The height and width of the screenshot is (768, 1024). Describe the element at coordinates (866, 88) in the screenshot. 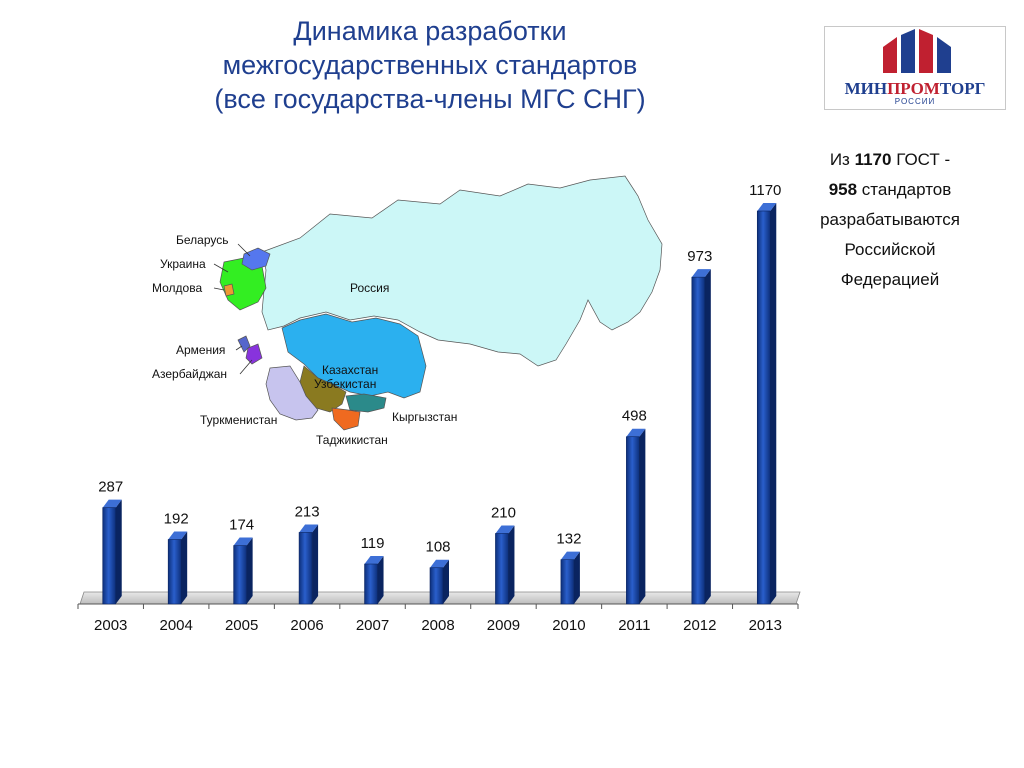

I see `logo-word-min: МИН` at that location.